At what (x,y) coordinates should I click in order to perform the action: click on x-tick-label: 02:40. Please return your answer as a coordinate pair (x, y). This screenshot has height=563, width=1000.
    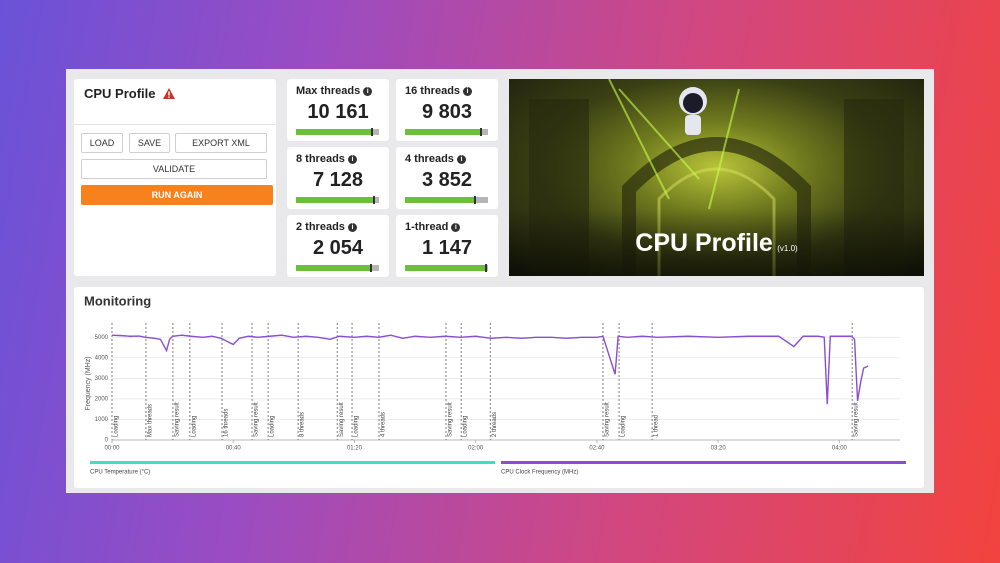
    Looking at the image, I should click on (597, 449).